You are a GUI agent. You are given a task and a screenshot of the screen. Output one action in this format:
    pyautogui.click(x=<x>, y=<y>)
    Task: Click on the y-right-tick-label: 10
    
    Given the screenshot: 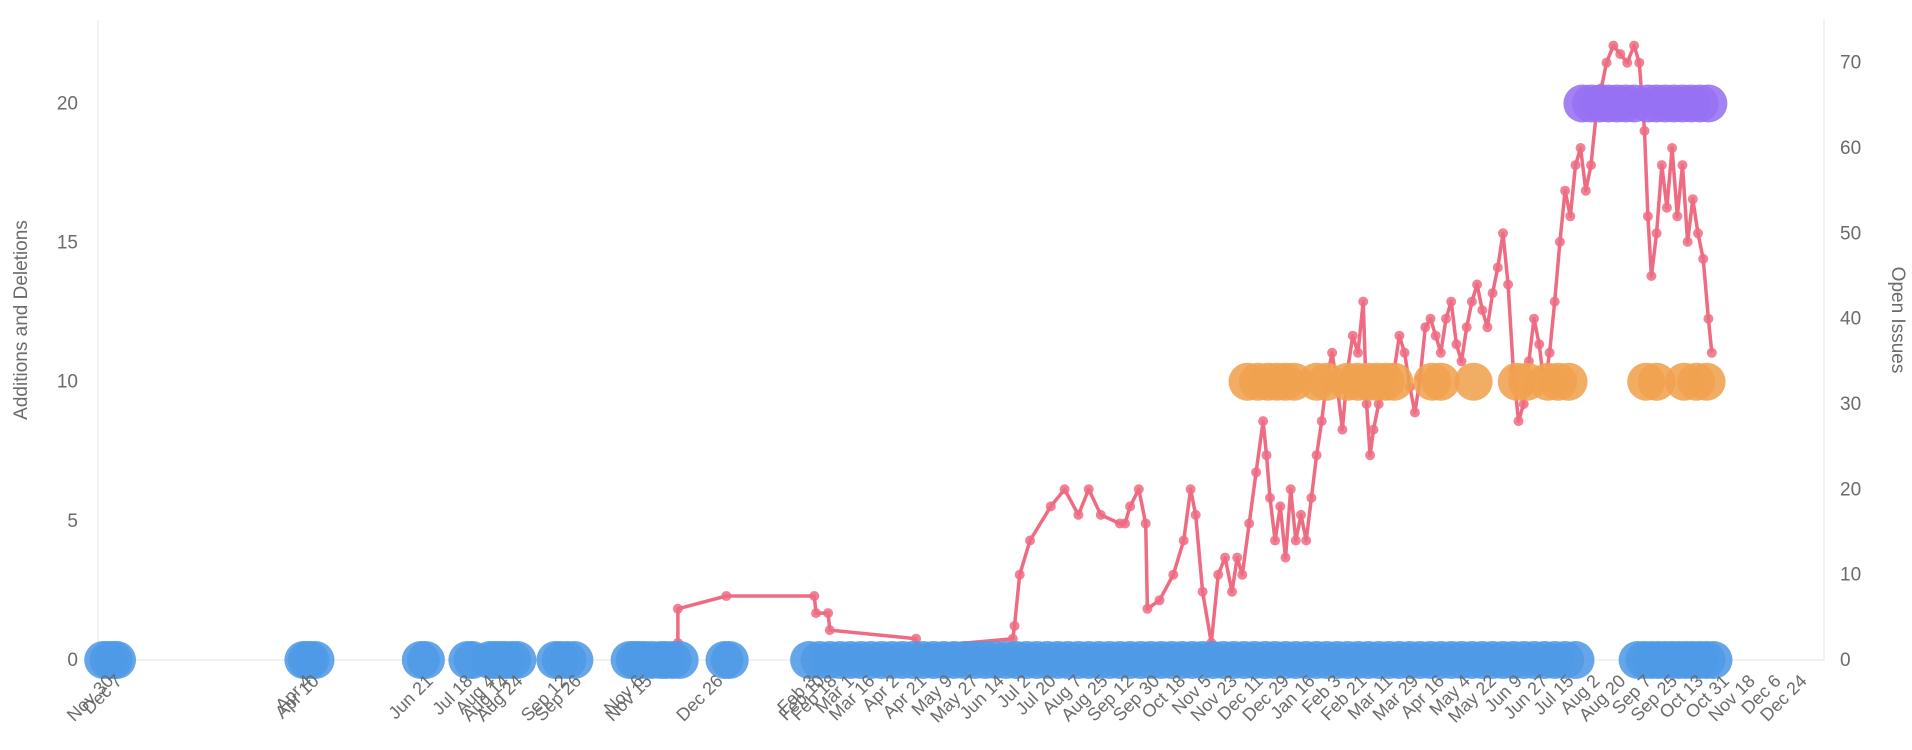 What is the action you would take?
    pyautogui.click(x=1850, y=575)
    